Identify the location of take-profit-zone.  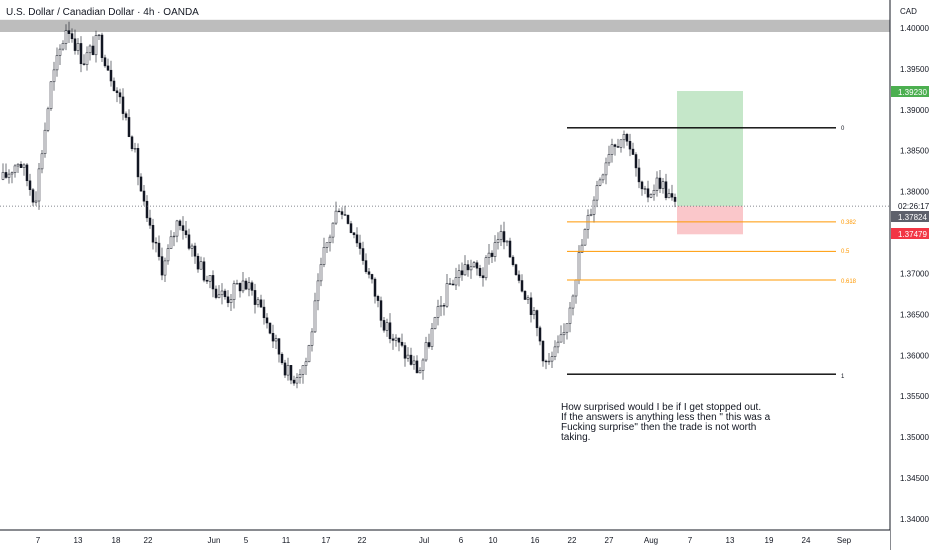
(710, 149).